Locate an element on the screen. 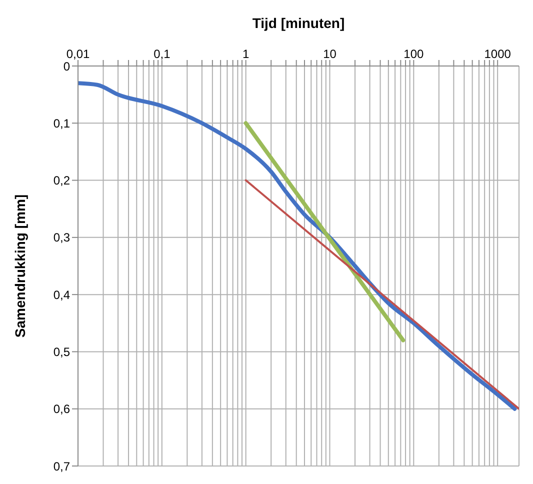 Image resolution: width=533 pixels, height=484 pixels. y-tick-label: 0,1 is located at coordinates (61, 123).